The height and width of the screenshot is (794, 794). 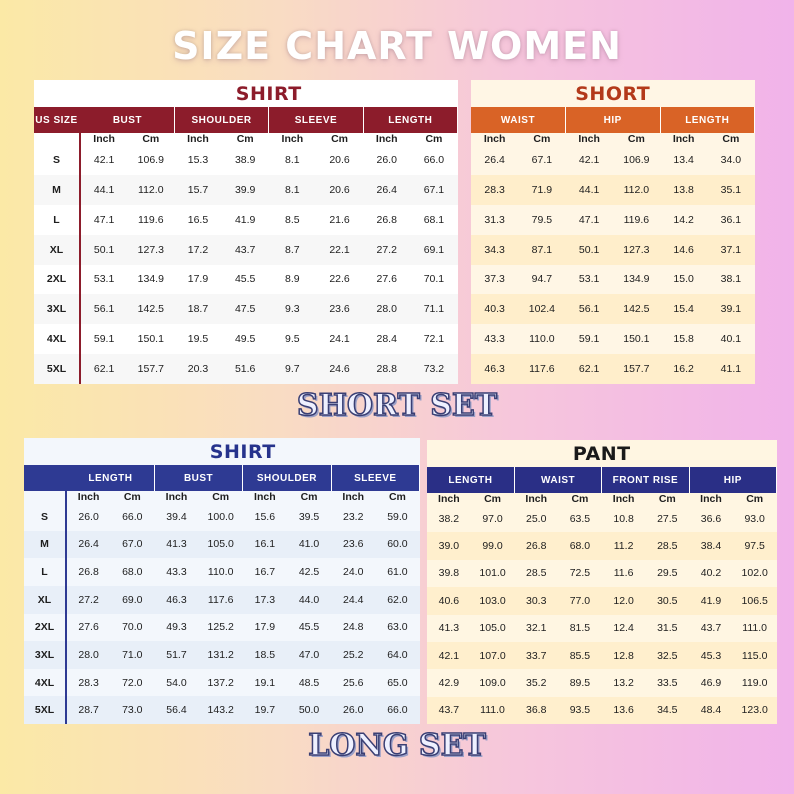 What do you see at coordinates (176, 599) in the screenshot?
I see `measurement-value: 46.3` at bounding box center [176, 599].